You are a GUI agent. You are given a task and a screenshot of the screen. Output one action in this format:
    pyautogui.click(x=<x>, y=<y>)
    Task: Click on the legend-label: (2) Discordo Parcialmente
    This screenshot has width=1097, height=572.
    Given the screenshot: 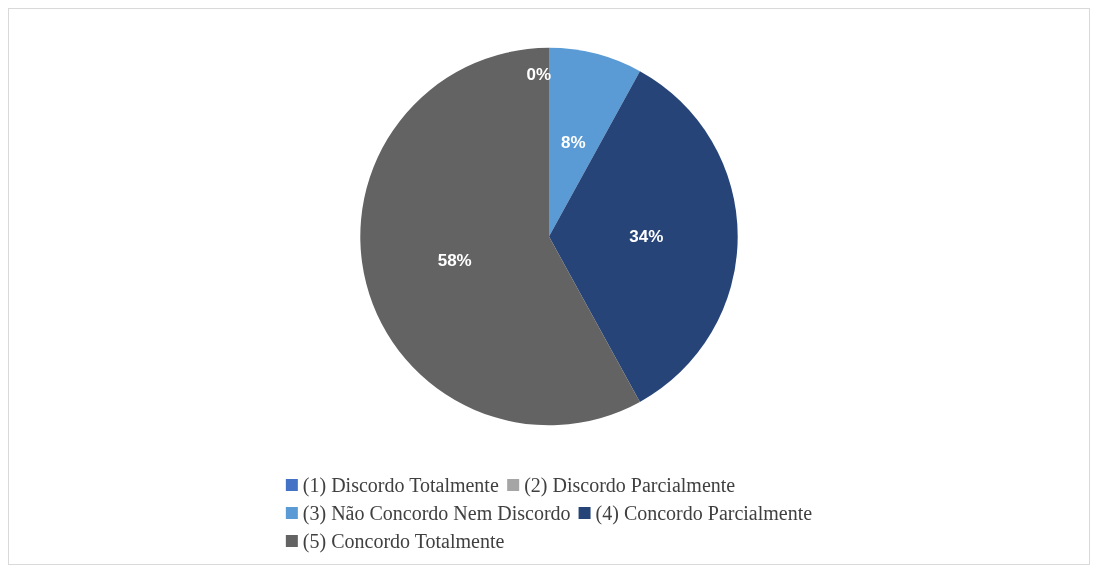 What is the action you would take?
    pyautogui.click(x=630, y=485)
    